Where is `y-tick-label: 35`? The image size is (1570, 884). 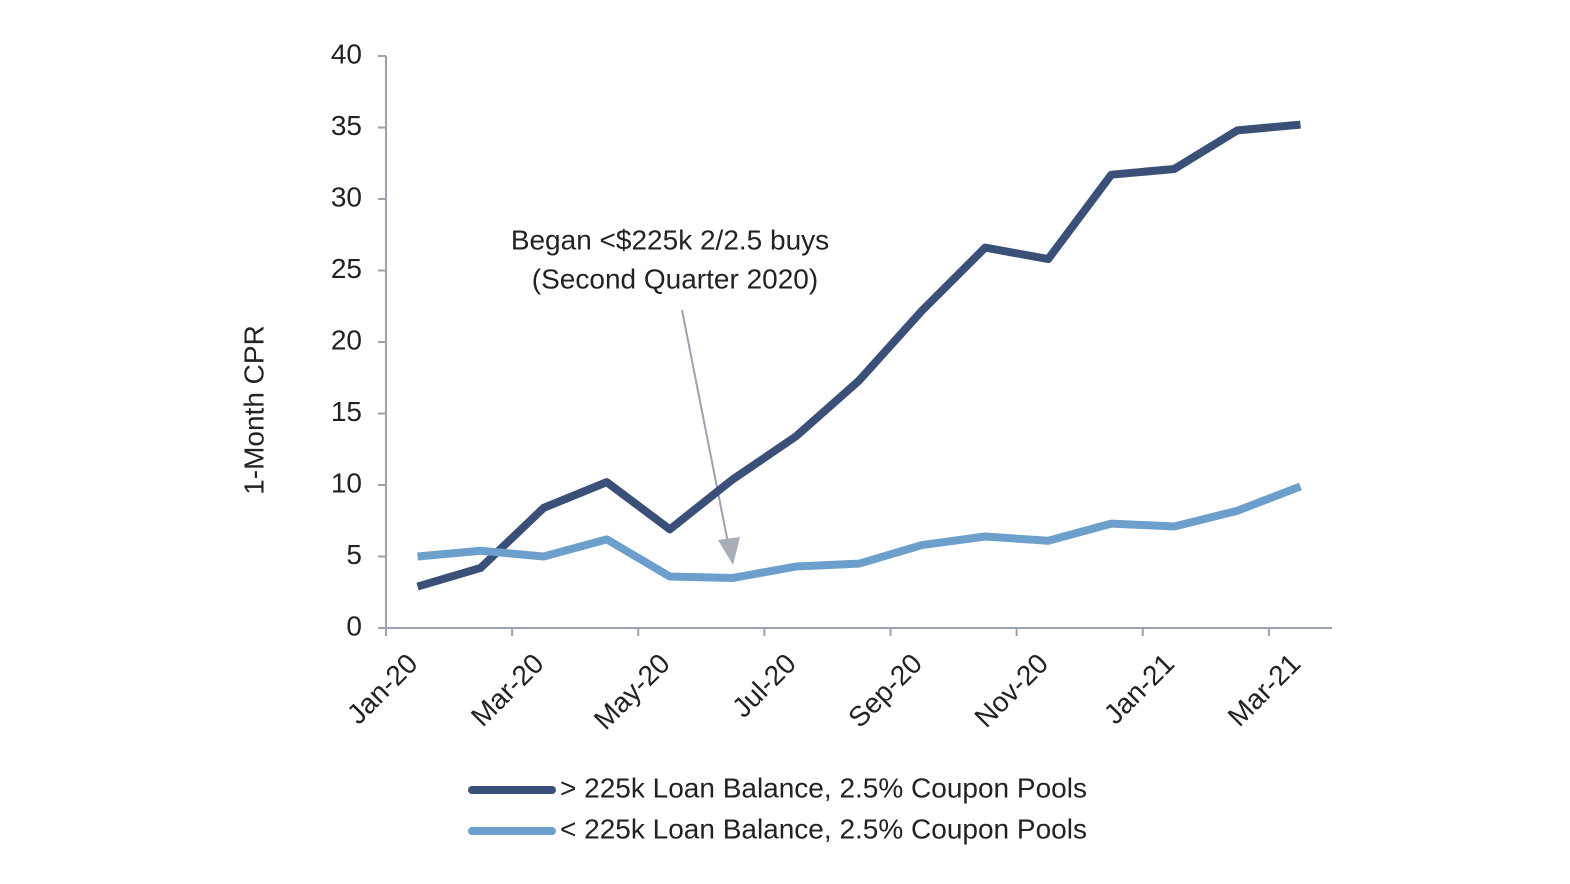
y-tick-label: 35 is located at coordinates (346, 125).